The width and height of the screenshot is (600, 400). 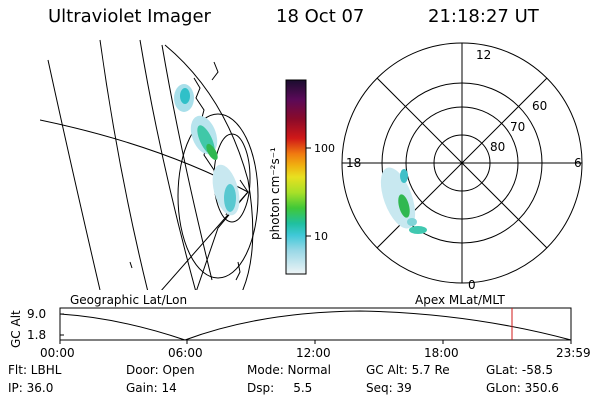 I want to click on info-door: Door: Open, so click(x=160, y=370).